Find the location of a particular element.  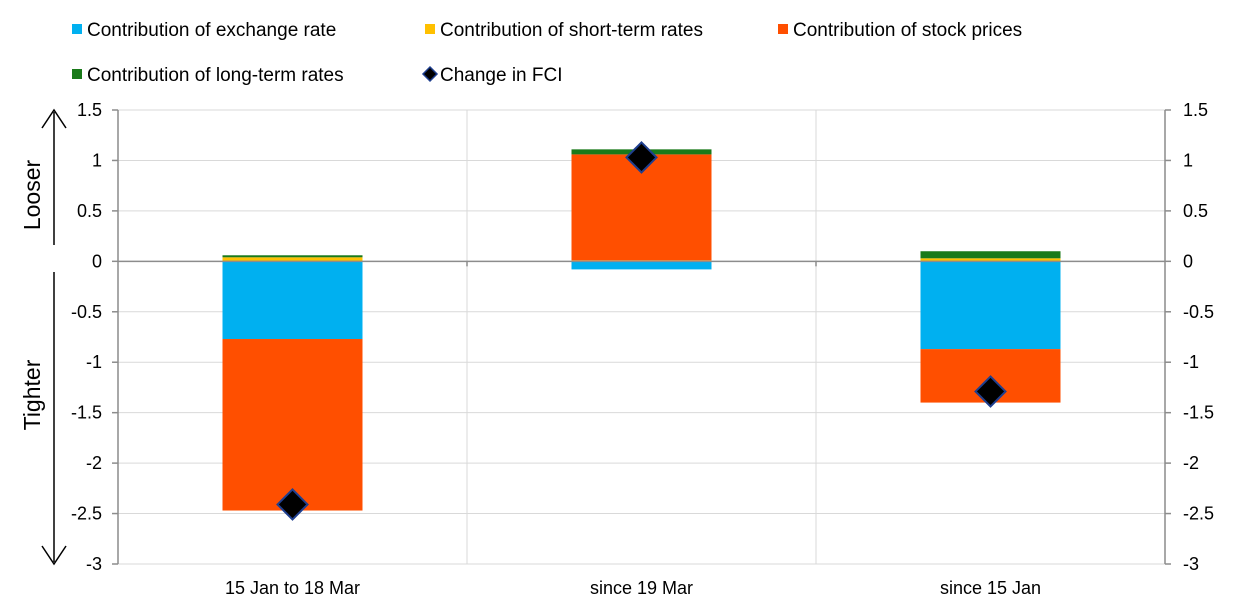

y-tick-left-label-6: -1.5 is located at coordinates (86, 413).